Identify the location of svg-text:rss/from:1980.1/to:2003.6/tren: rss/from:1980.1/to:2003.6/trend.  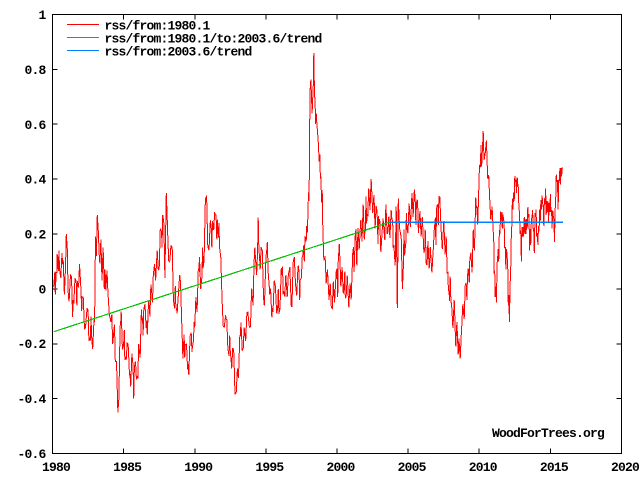
(213, 38).